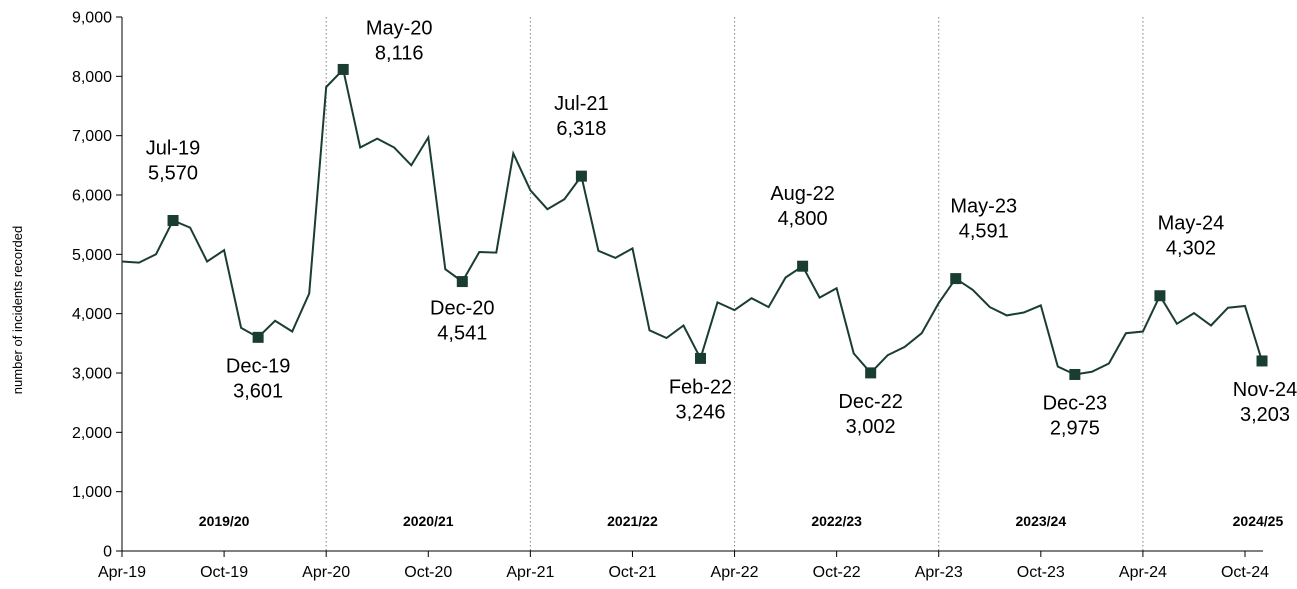 This screenshot has height=589, width=1297. I want to click on annotation-month: May-20, so click(399, 28).